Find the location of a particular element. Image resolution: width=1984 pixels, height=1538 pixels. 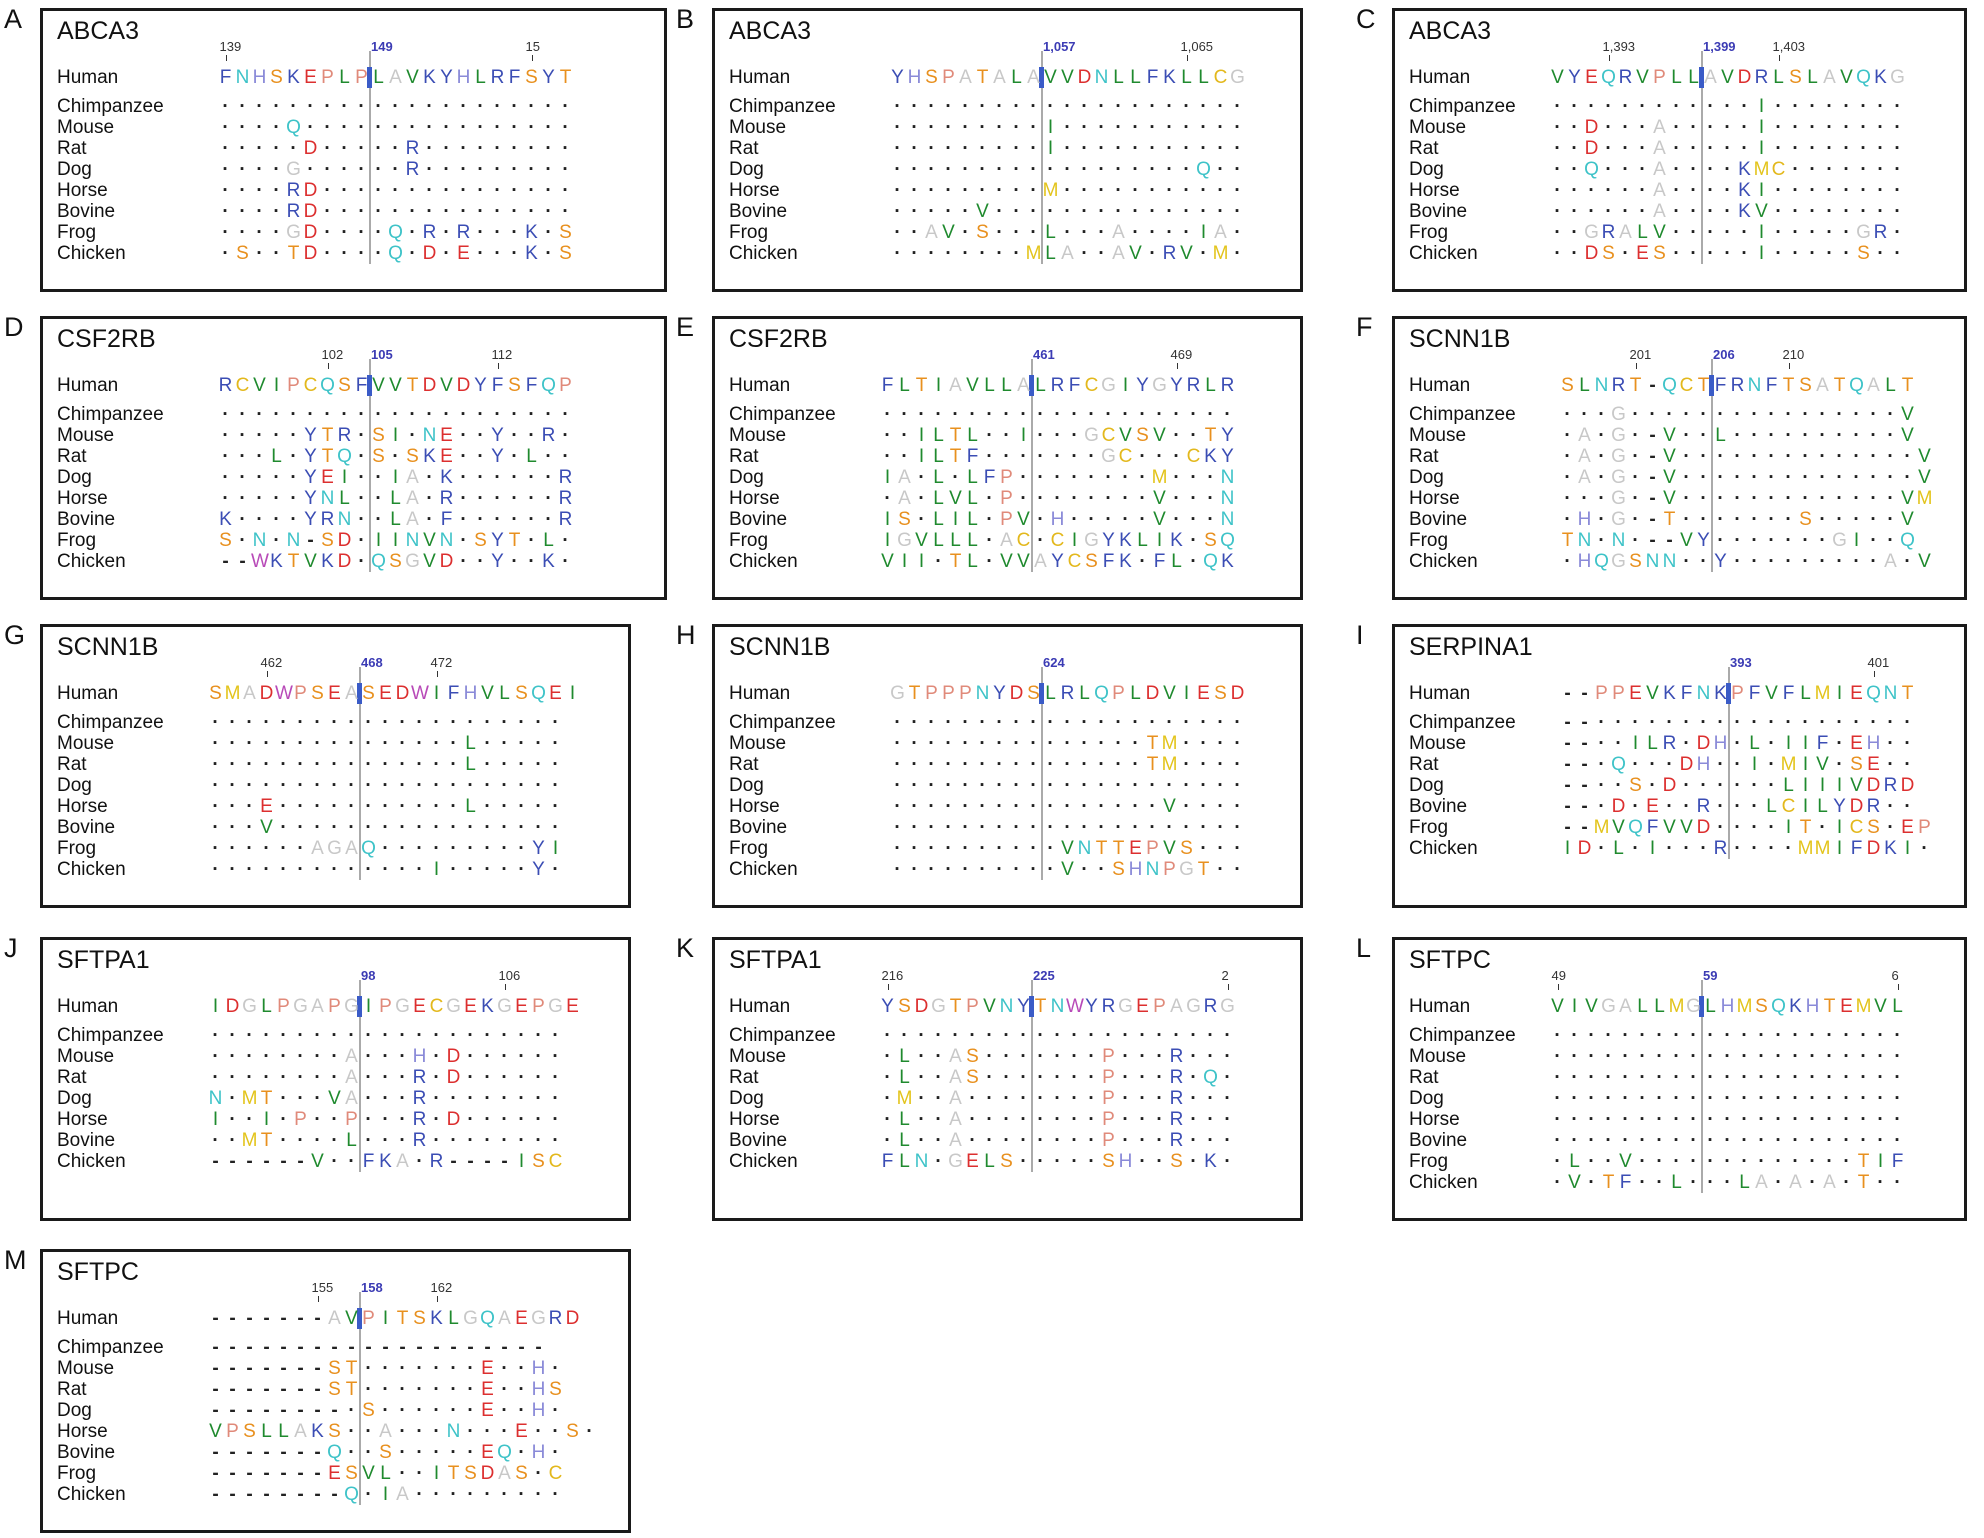

species-label: Chimpanzee is located at coordinates (110, 722).